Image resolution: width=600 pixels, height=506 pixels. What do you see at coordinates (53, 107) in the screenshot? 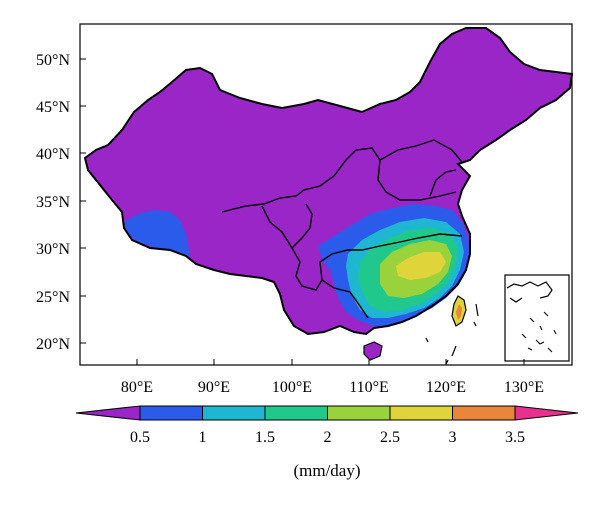
I see `lat-tick-label: 45°N` at bounding box center [53, 107].